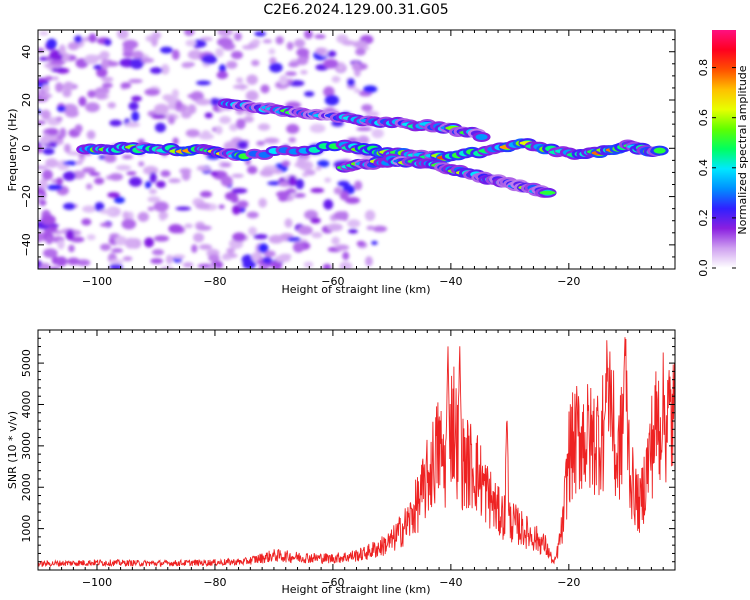 The width and height of the screenshot is (750, 600). Describe the element at coordinates (703, 218) in the screenshot. I see `colorbar-tick-label: 0.2` at that location.